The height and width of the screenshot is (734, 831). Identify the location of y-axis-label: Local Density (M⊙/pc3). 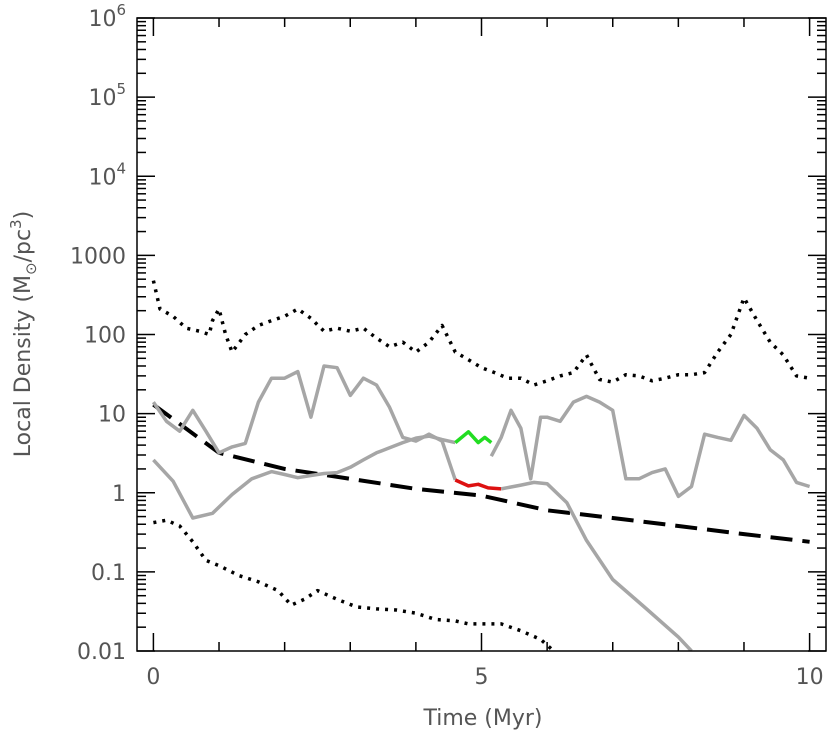
(23, 334).